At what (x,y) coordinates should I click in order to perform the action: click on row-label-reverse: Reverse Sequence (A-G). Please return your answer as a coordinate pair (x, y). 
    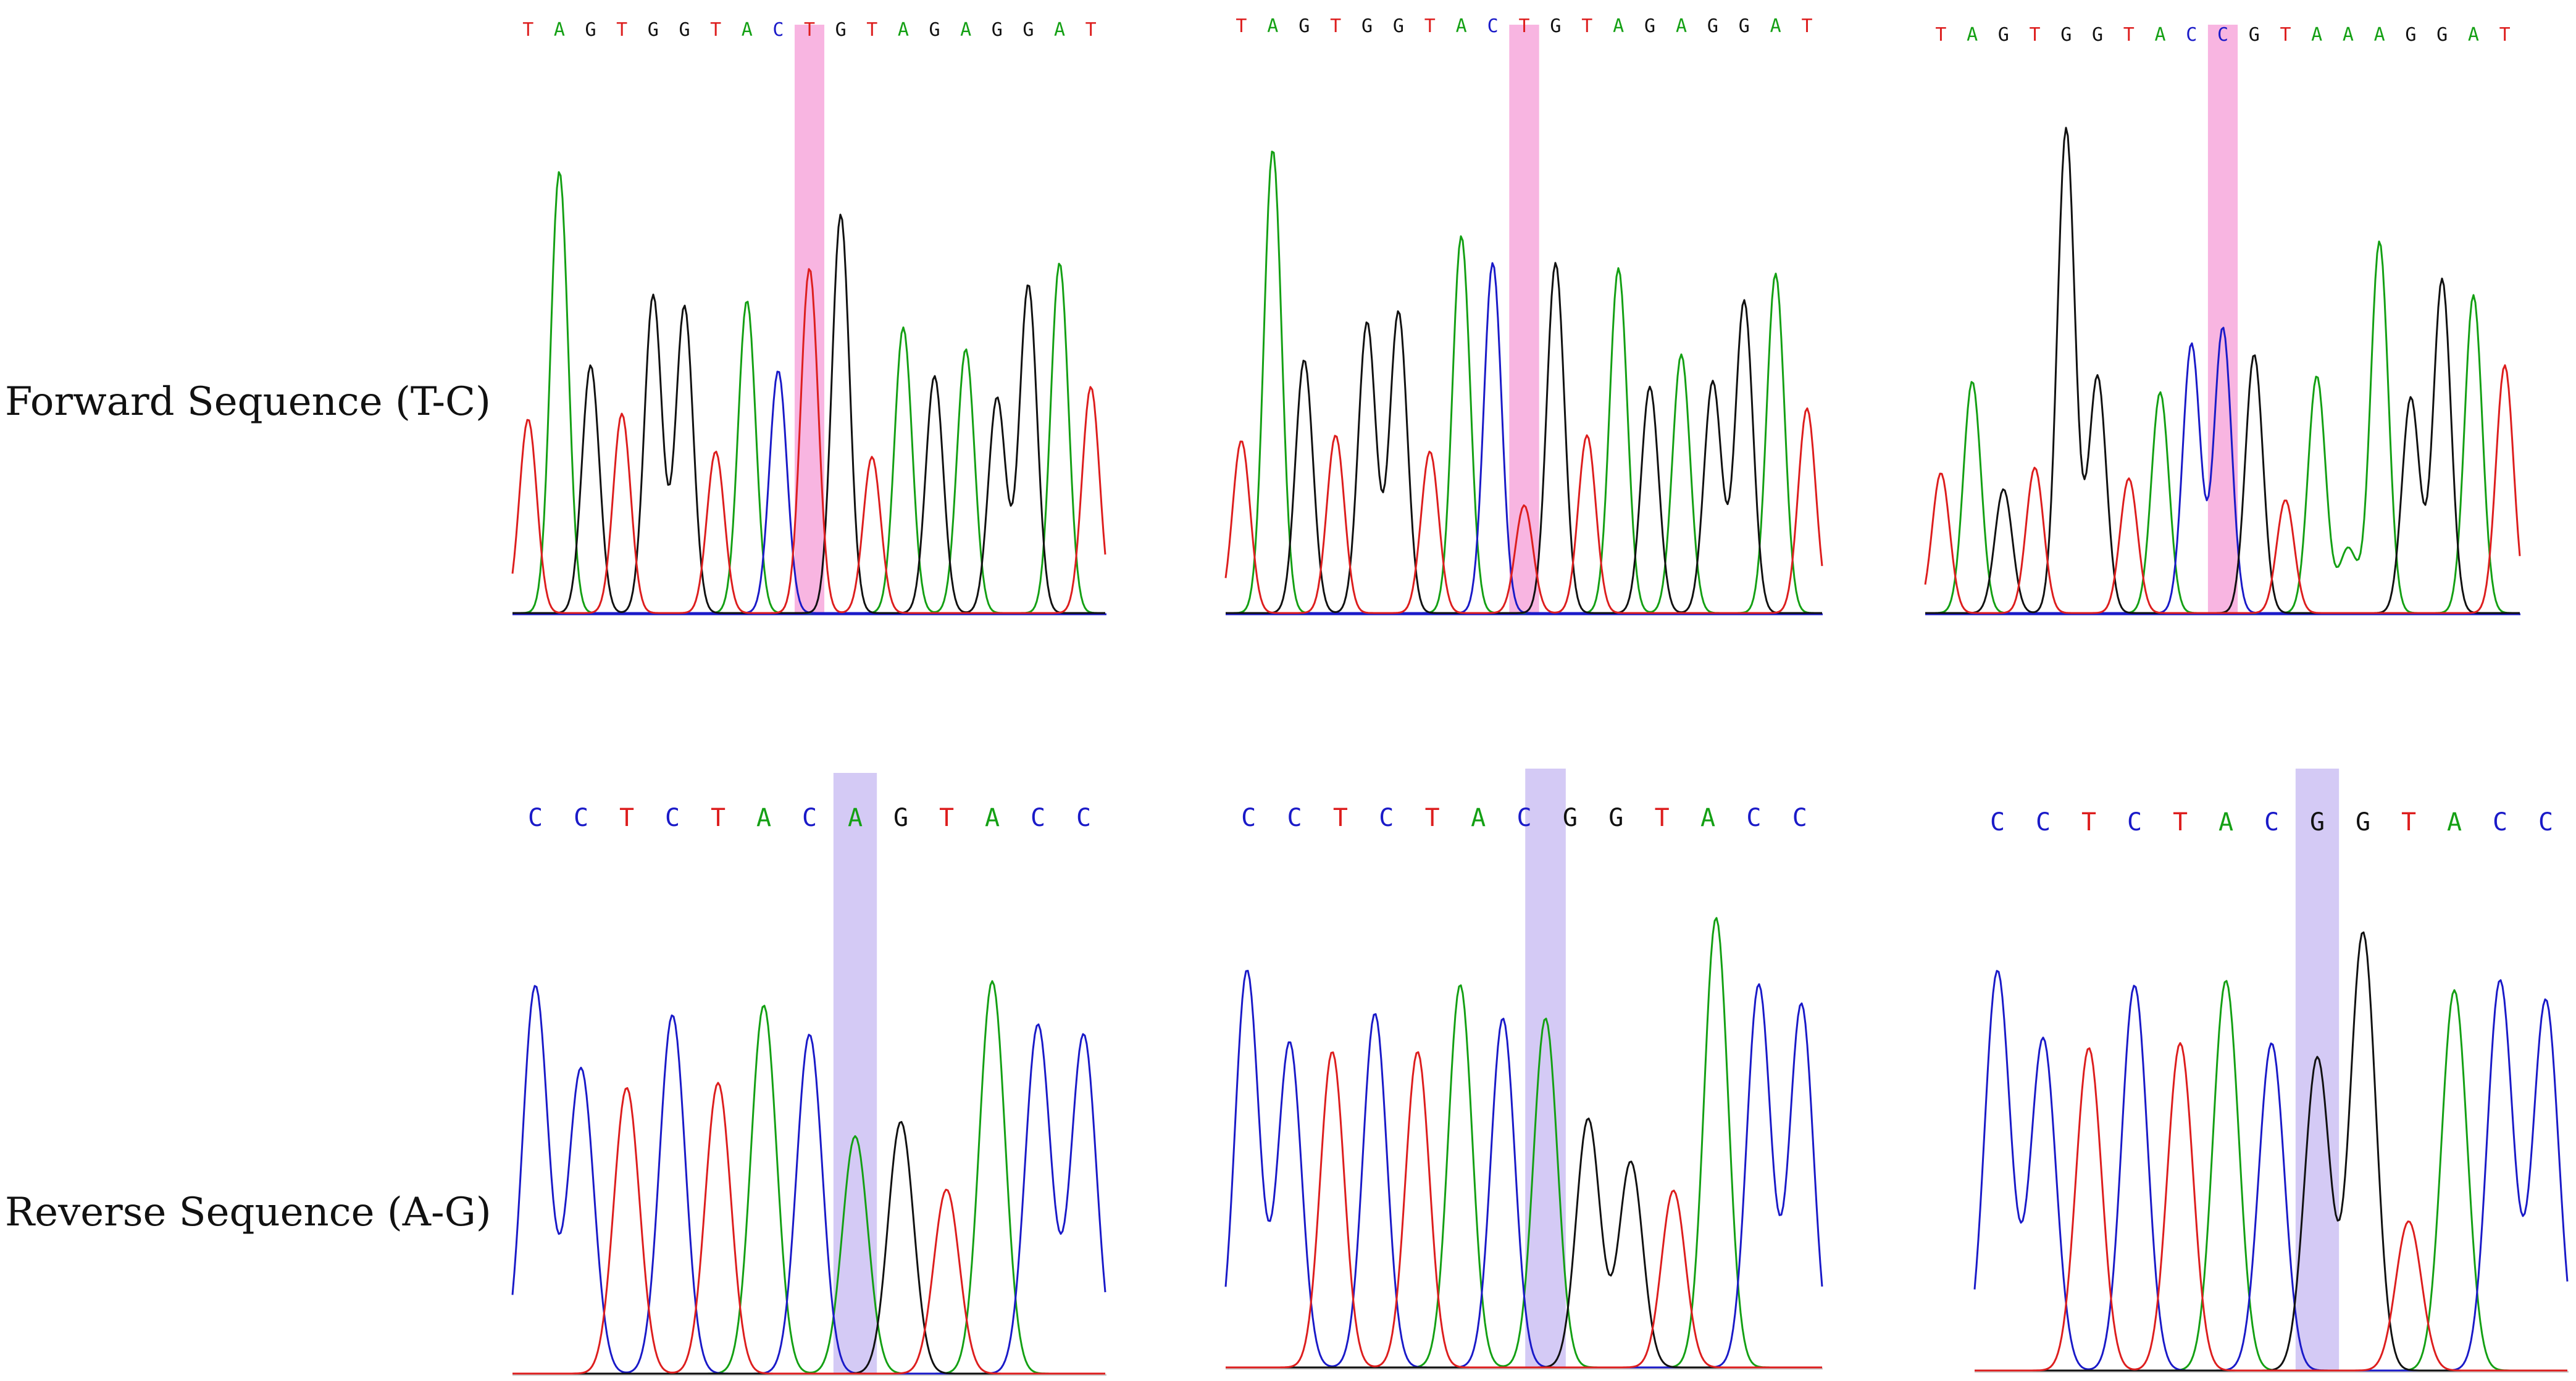
    Looking at the image, I should click on (248, 1212).